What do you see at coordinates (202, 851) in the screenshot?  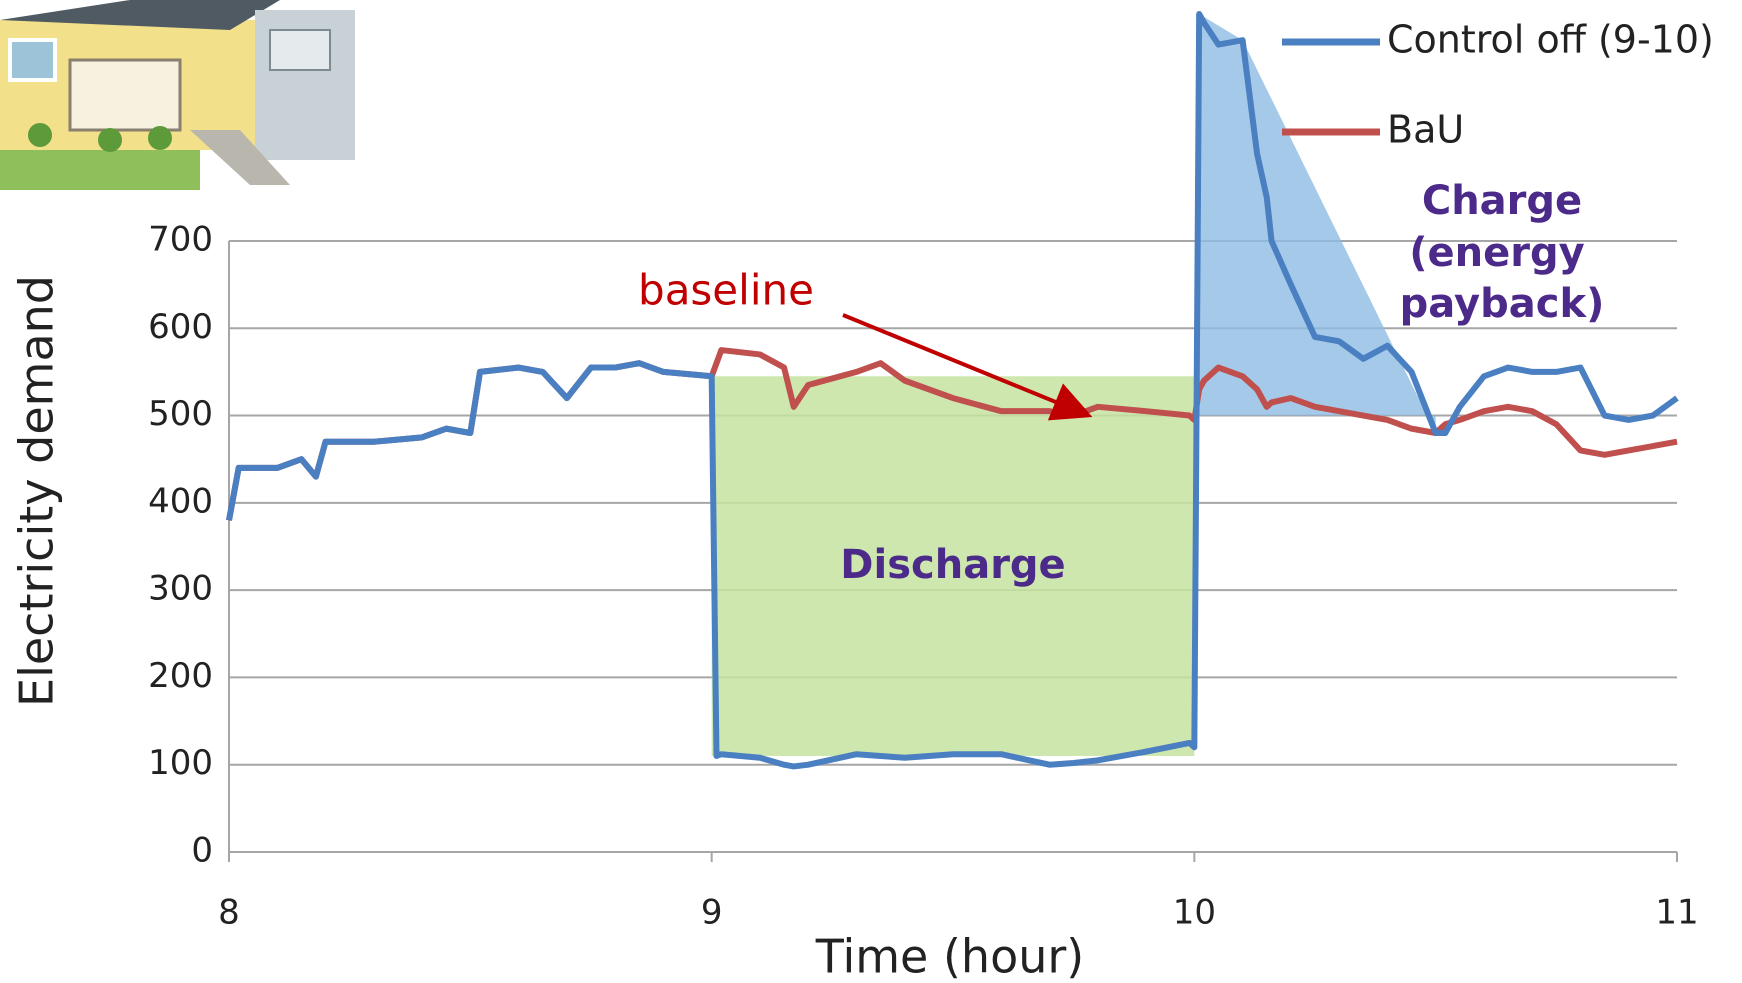 I see `y-tick-label: 0` at bounding box center [202, 851].